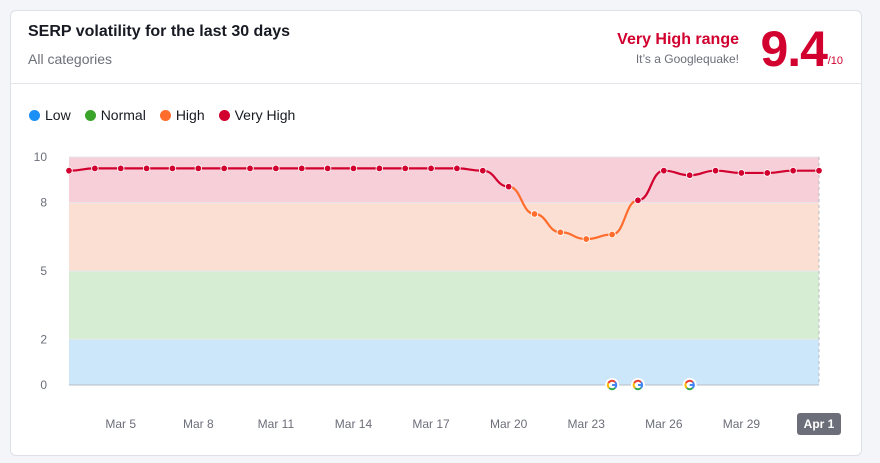 The image size is (880, 463). Describe the element at coordinates (34, 115) in the screenshot. I see `legend-dot-low` at that location.